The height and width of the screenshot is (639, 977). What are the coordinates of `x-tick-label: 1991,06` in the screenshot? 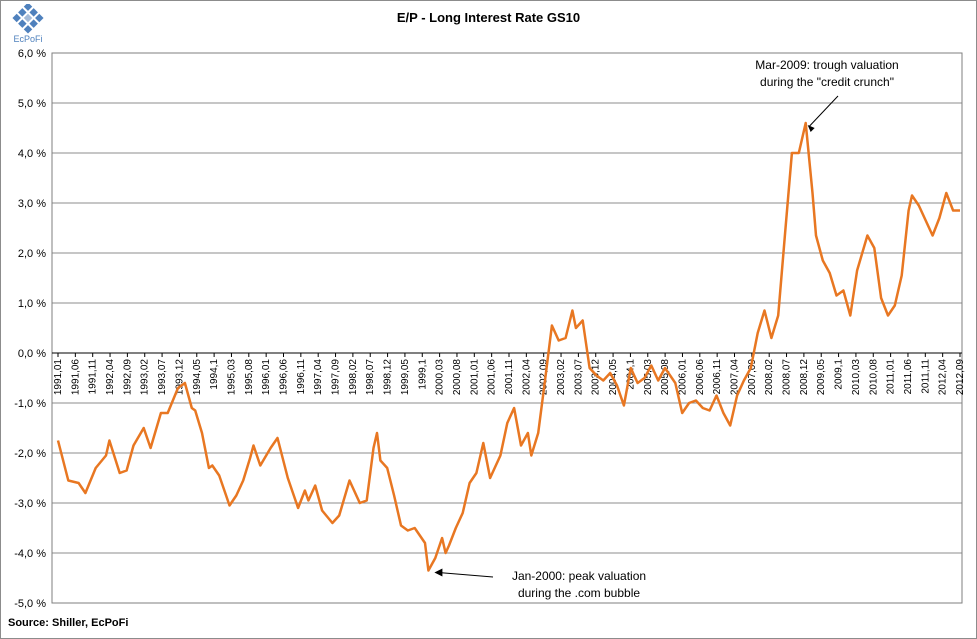 It's located at (75, 377).